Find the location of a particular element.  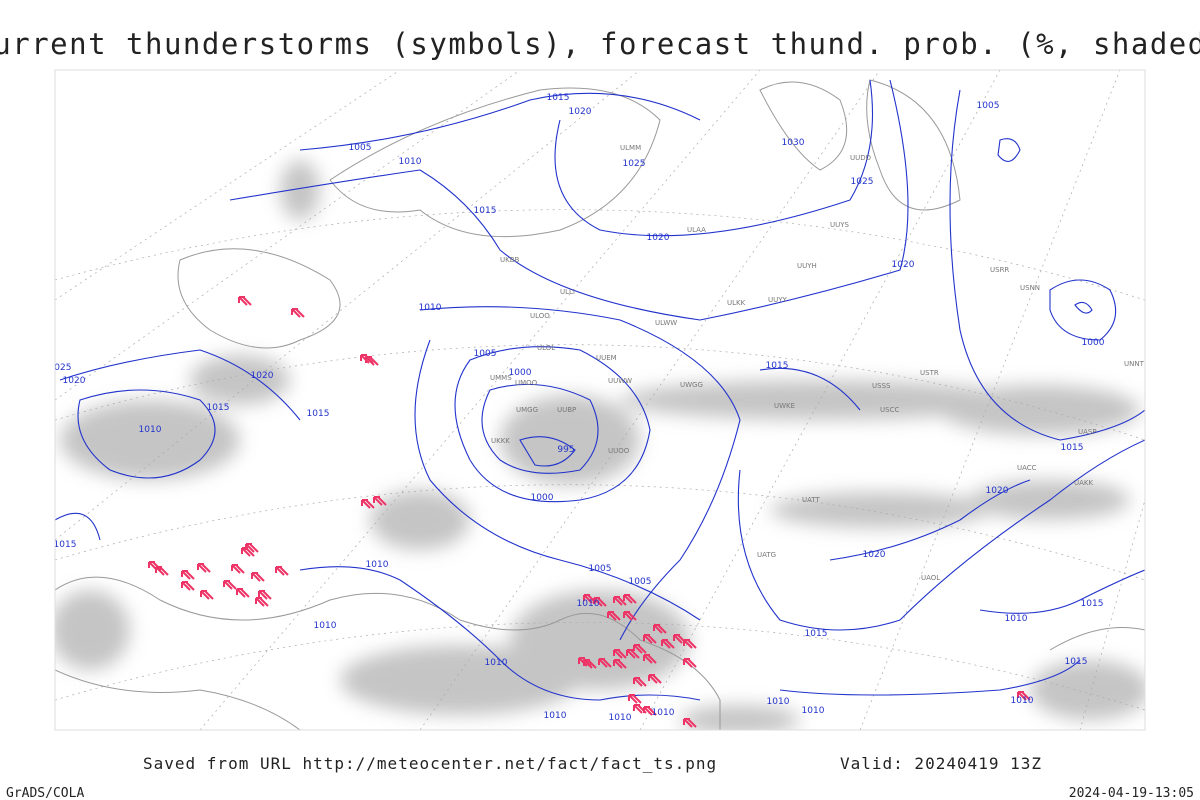

station-label: UATG is located at coordinates (766, 555).